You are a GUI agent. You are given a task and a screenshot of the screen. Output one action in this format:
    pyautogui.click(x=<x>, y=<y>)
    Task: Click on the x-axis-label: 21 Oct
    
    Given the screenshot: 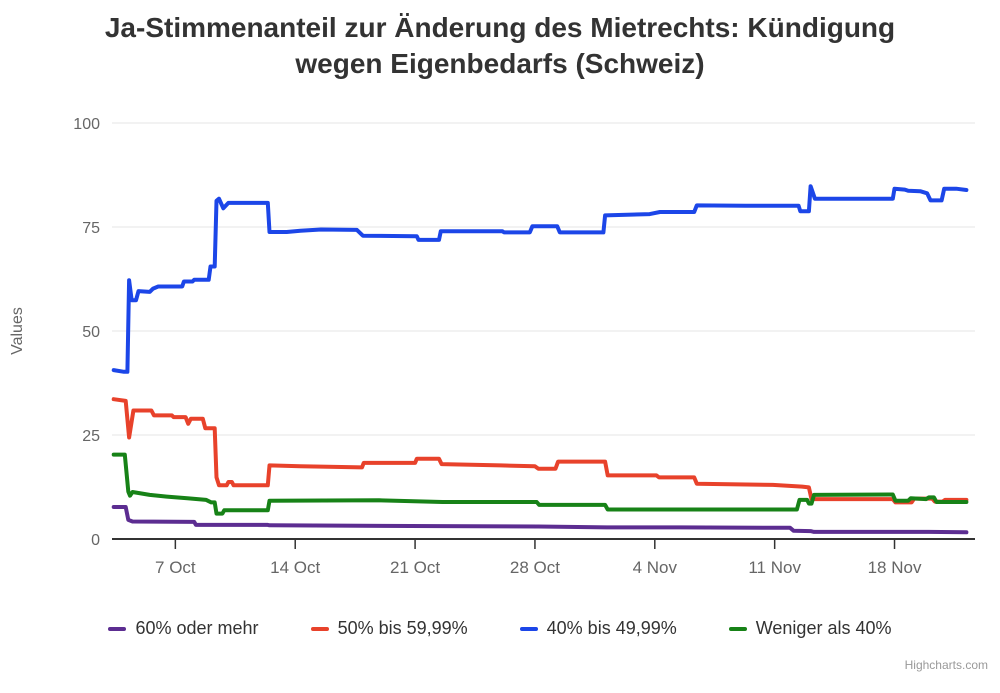 What is the action you would take?
    pyautogui.click(x=415, y=567)
    